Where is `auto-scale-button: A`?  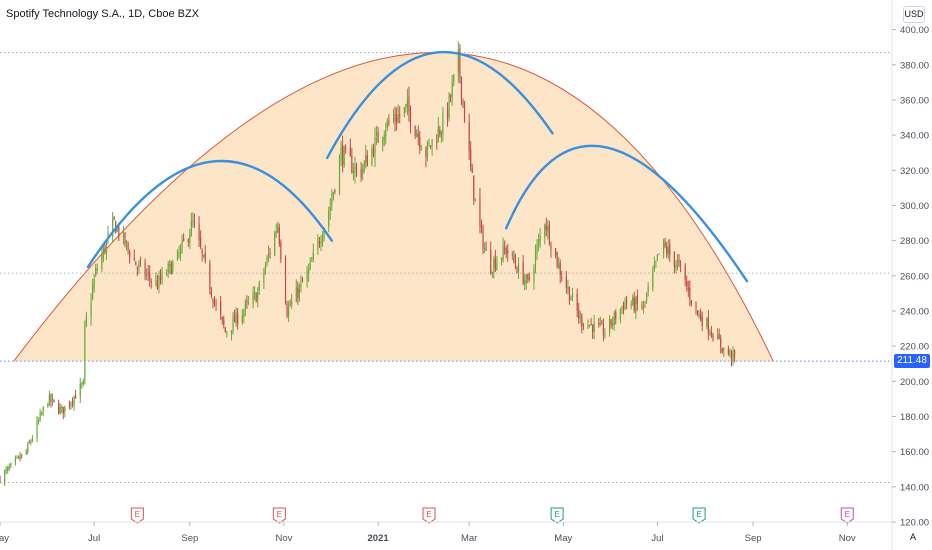 auto-scale-button: A is located at coordinates (912, 537).